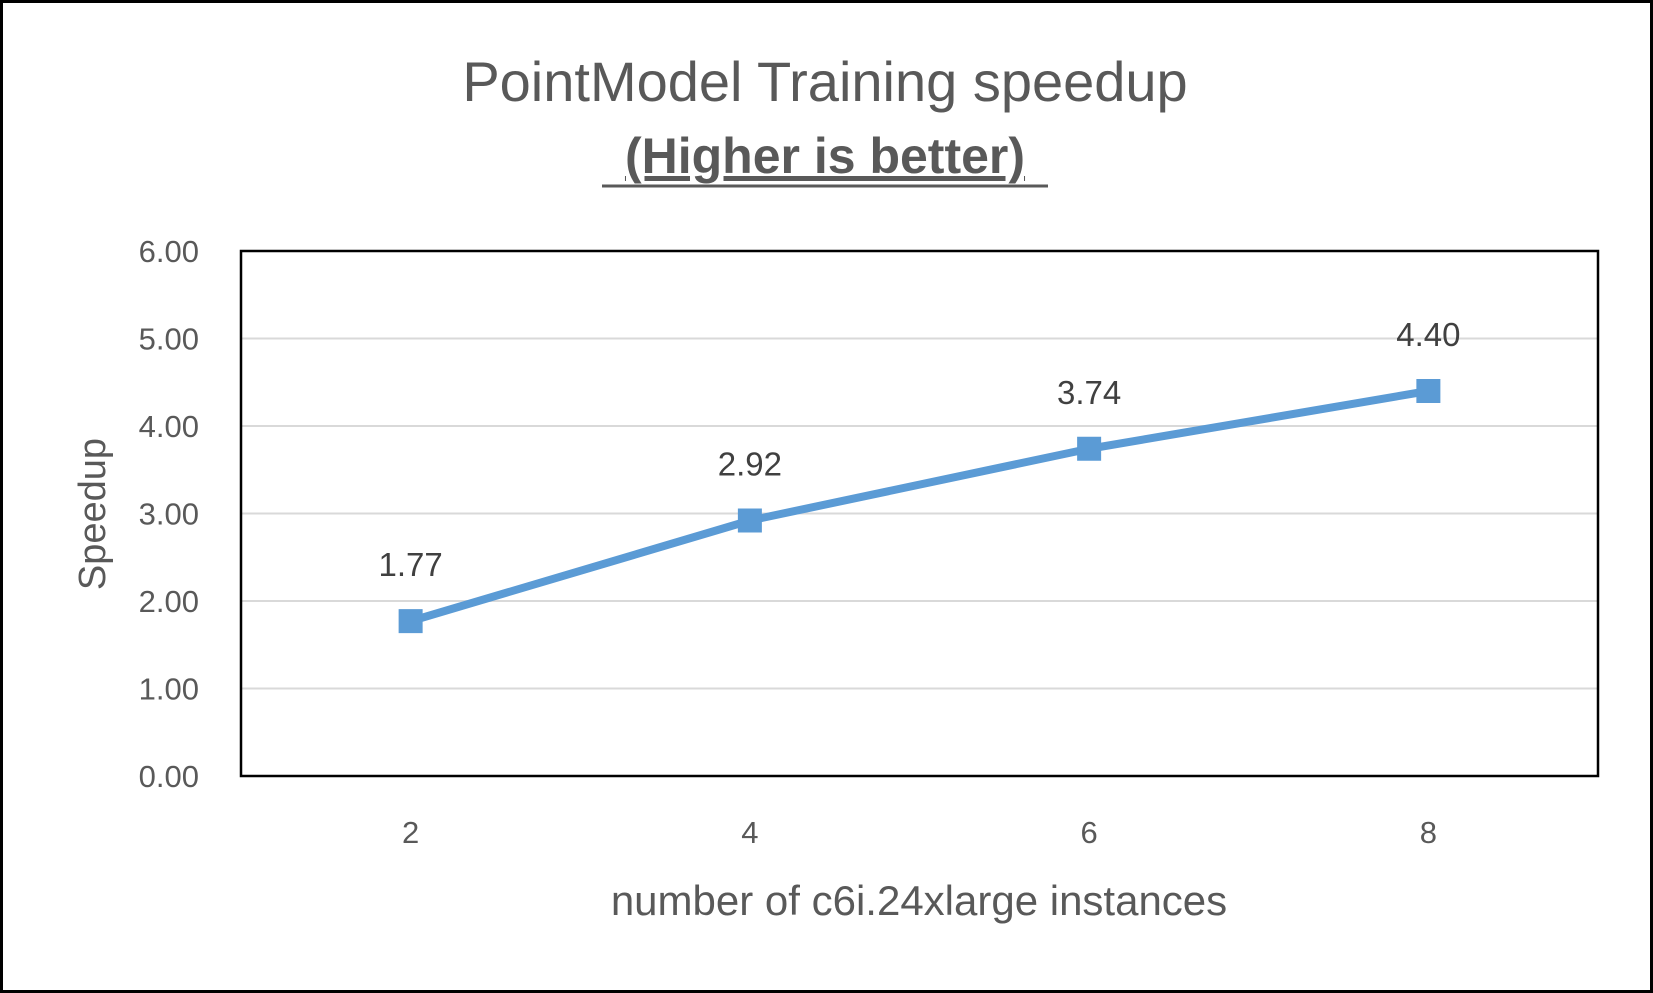 This screenshot has width=1653, height=993. I want to click on data-point-label: 3.74, so click(1089, 392).